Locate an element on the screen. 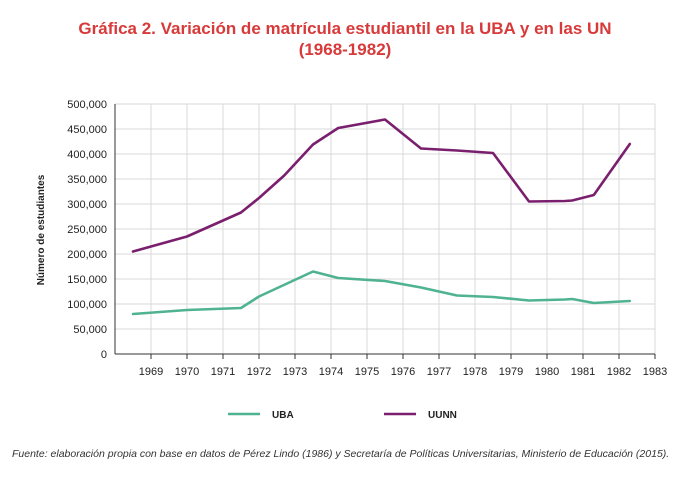 This screenshot has width=690, height=499. y-tick-label: 100,000 is located at coordinates (87, 305).